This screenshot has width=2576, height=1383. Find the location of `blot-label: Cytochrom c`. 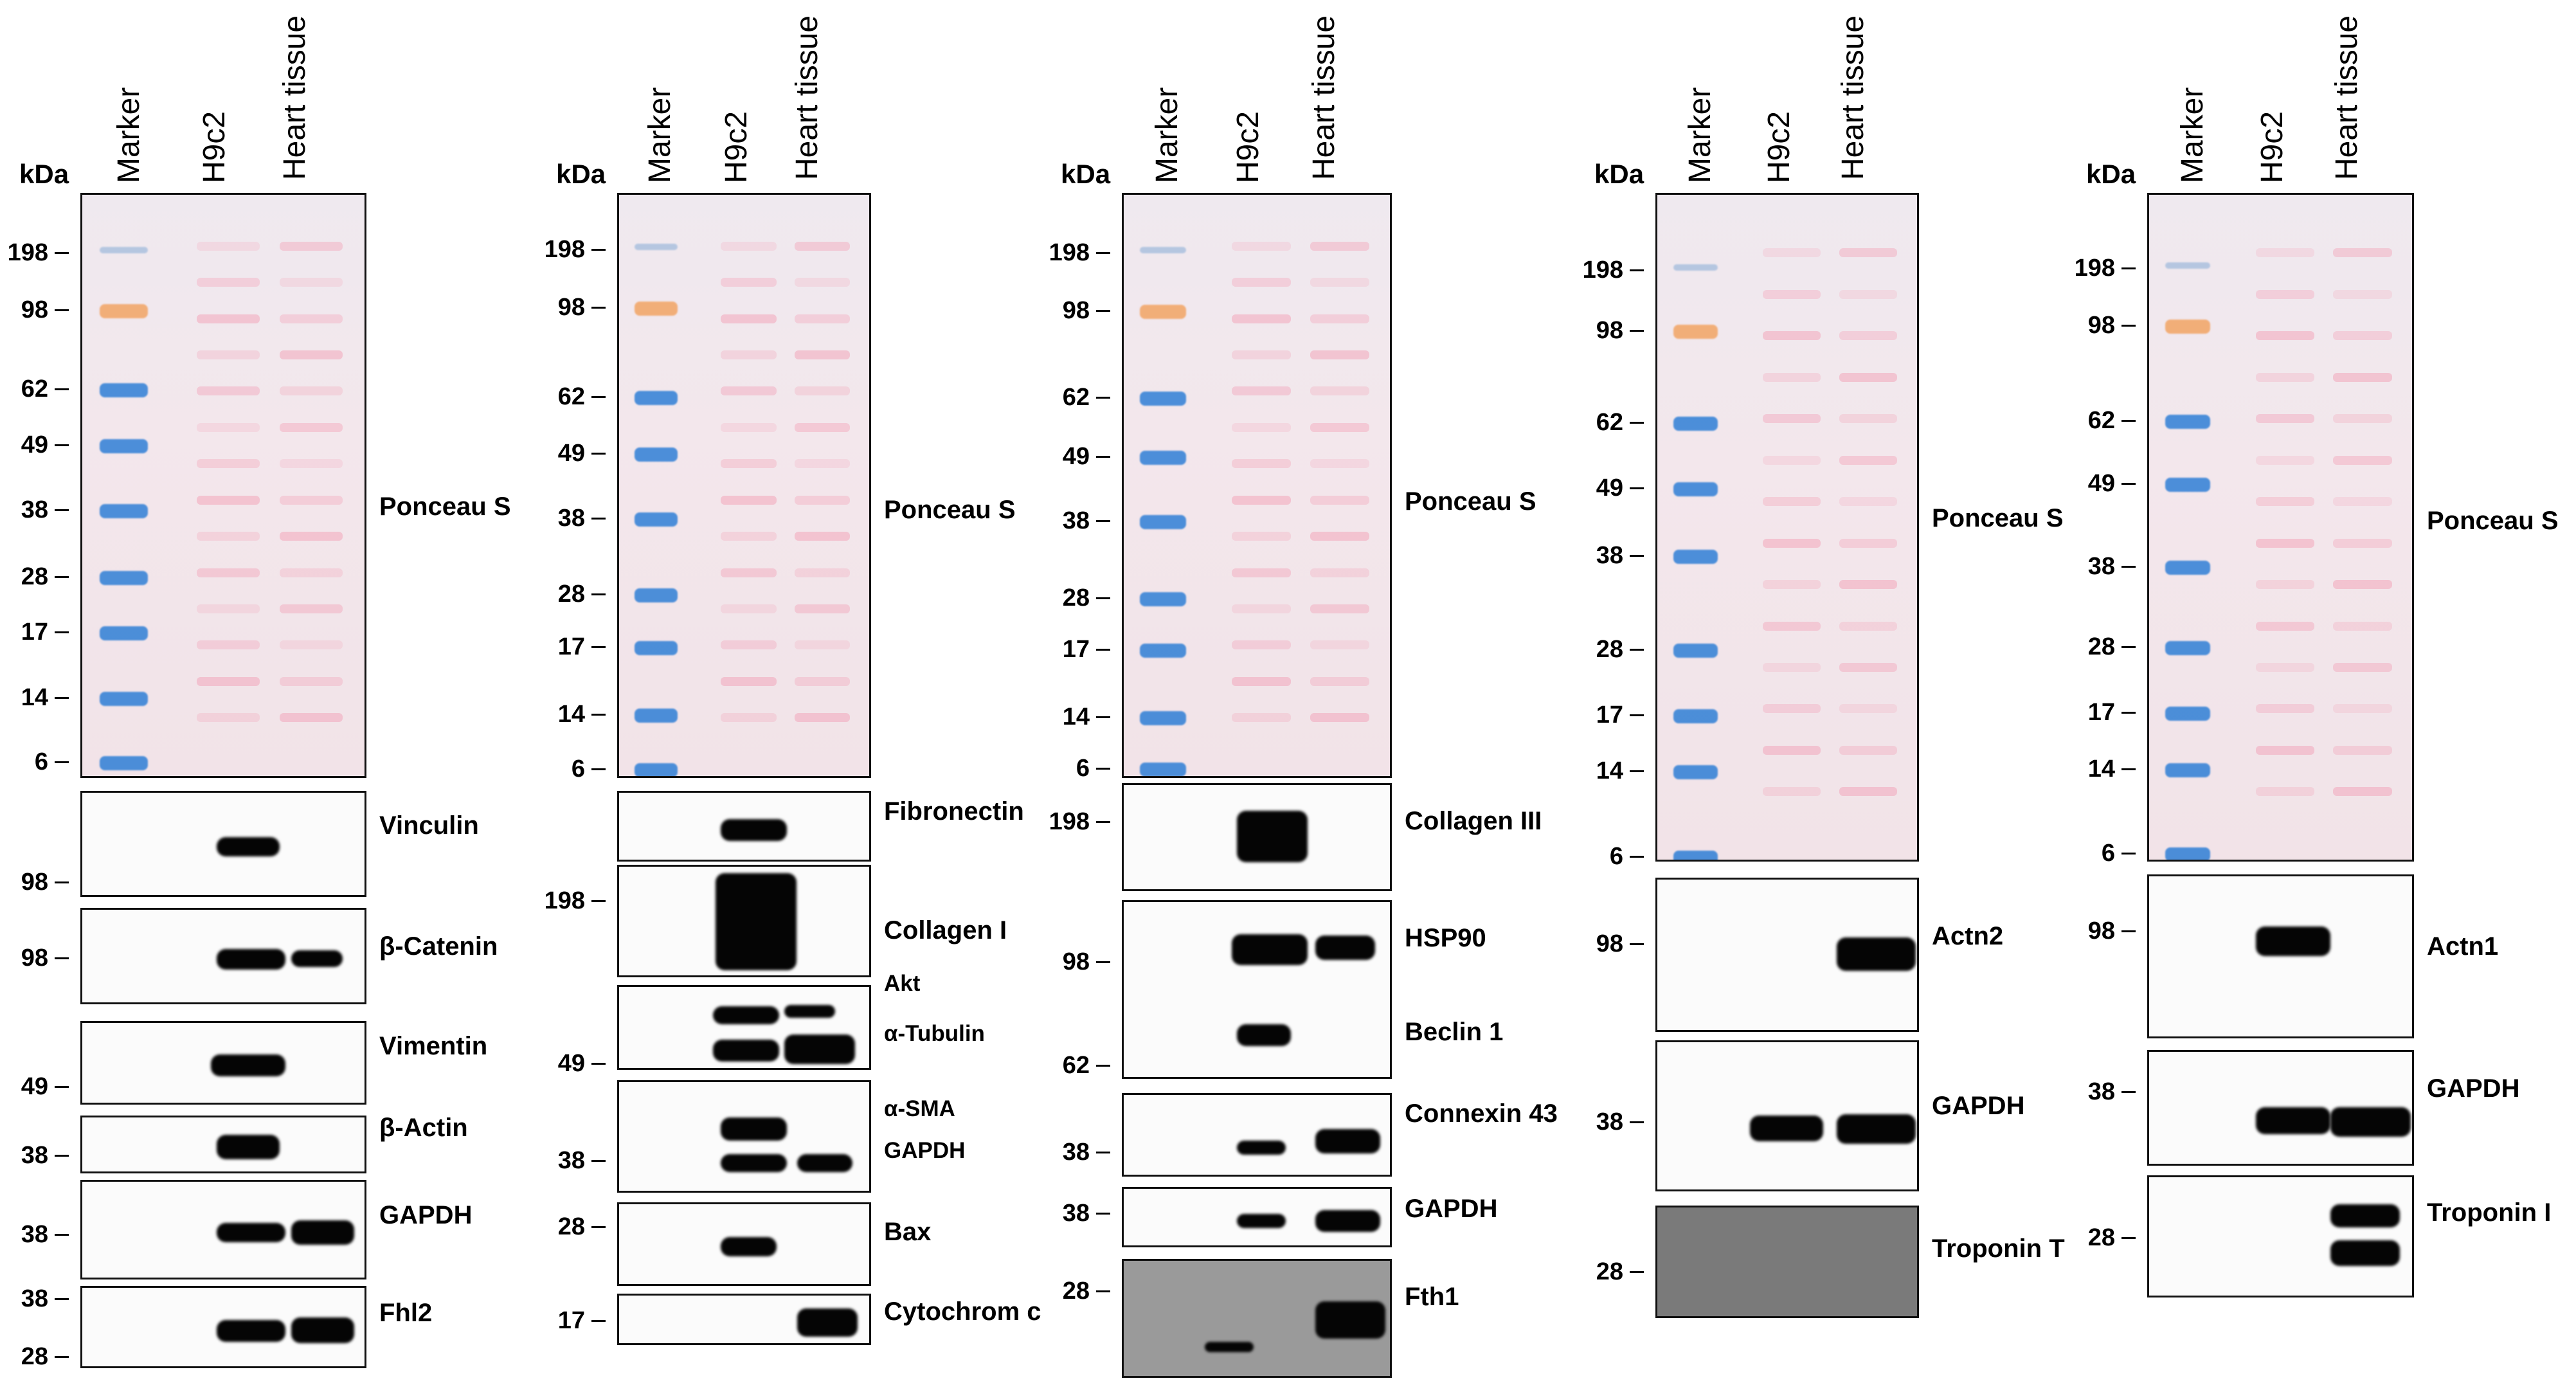

blot-label: Cytochrom c is located at coordinates (962, 1311).